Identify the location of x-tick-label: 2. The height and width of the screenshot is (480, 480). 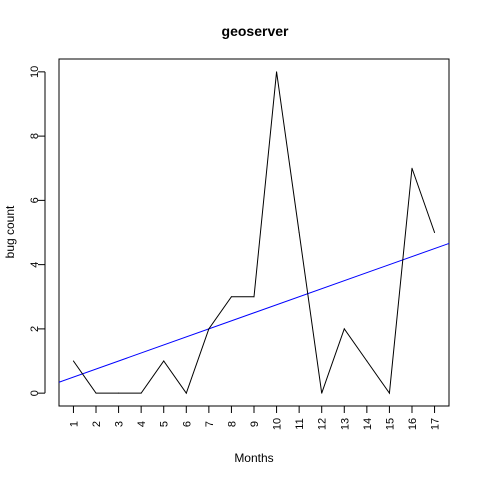
(97, 424).